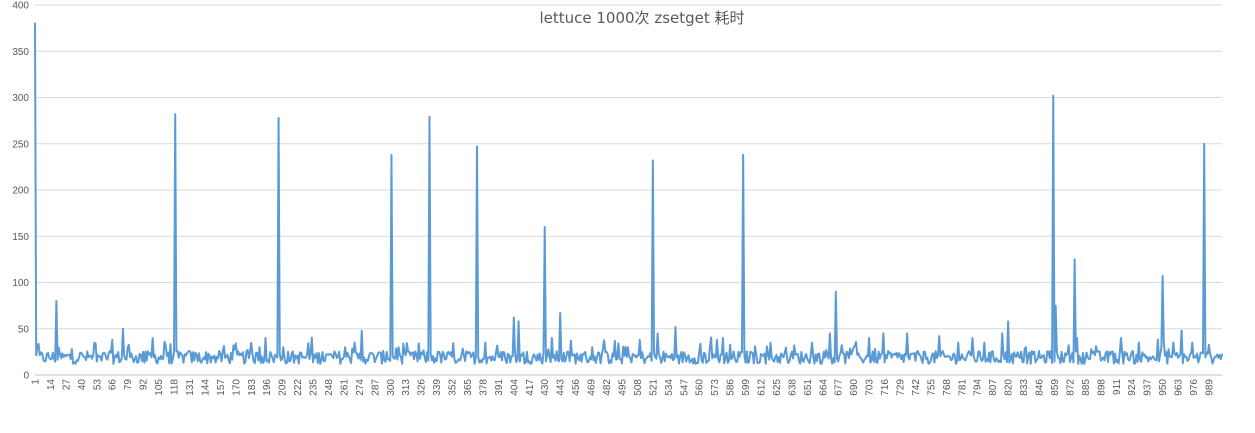 This screenshot has height=433, width=1255. I want to click on x-tick-label: 183, so click(252, 387).